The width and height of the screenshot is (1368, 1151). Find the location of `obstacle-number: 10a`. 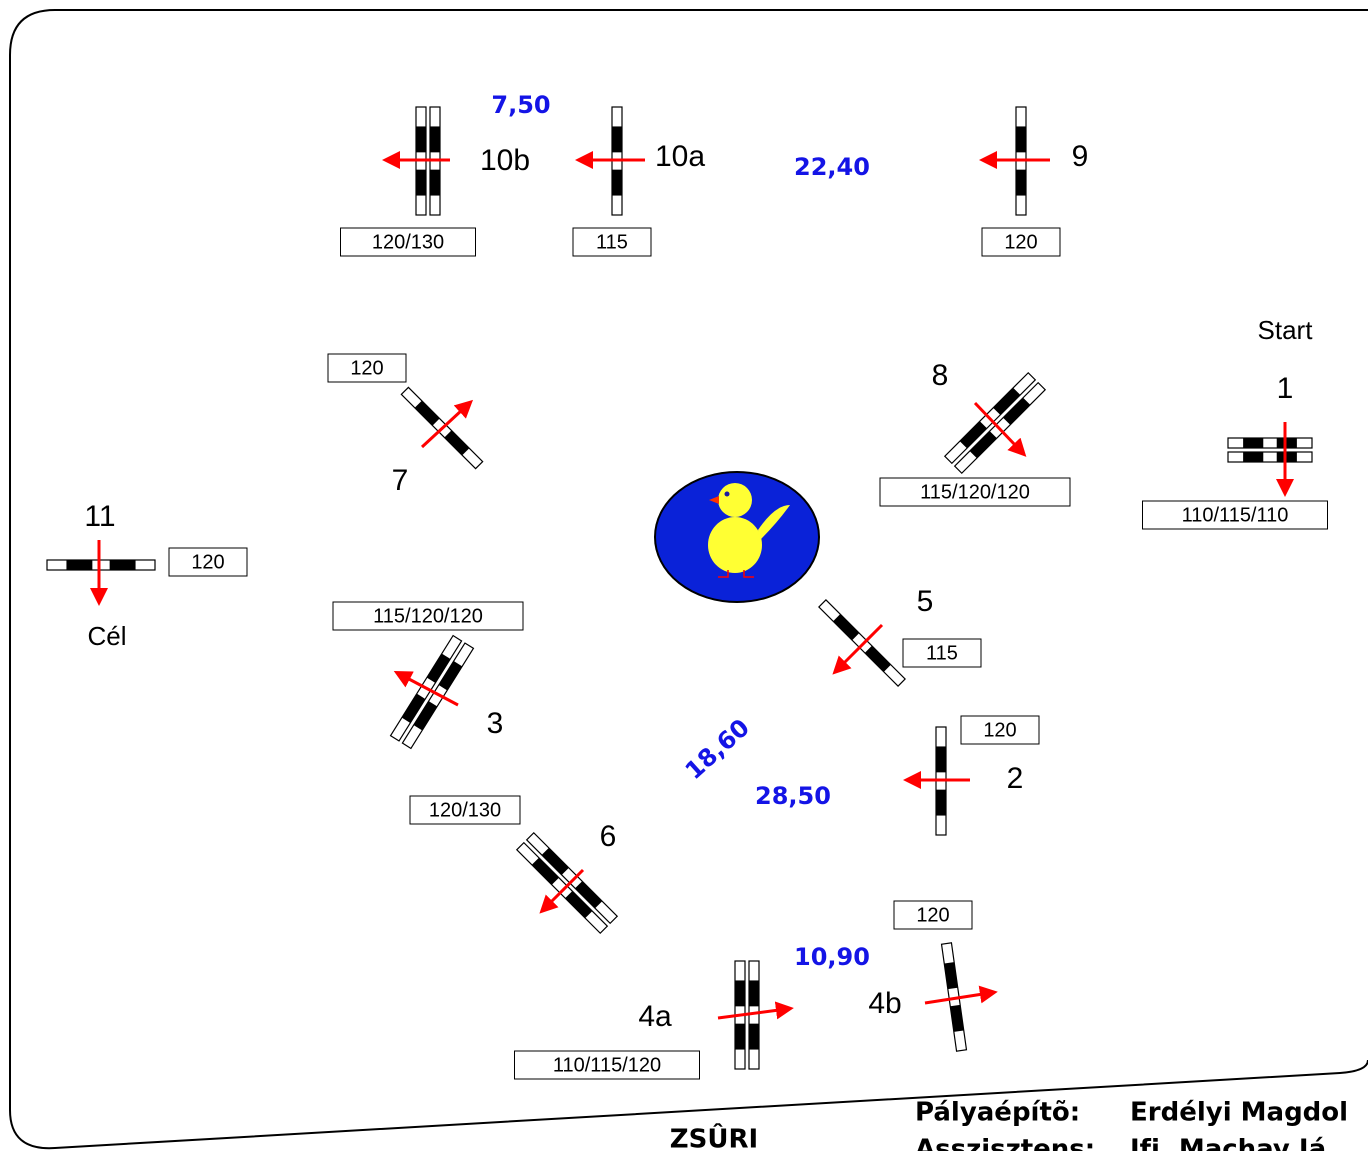

obstacle-number: 10a is located at coordinates (680, 156).